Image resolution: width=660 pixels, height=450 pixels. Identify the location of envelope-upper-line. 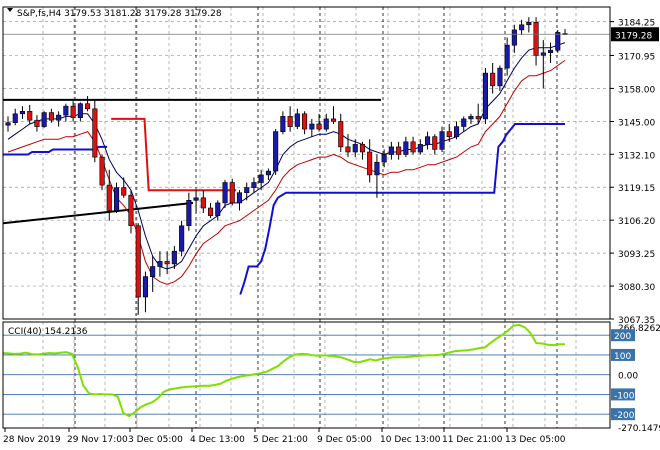
(174, 154).